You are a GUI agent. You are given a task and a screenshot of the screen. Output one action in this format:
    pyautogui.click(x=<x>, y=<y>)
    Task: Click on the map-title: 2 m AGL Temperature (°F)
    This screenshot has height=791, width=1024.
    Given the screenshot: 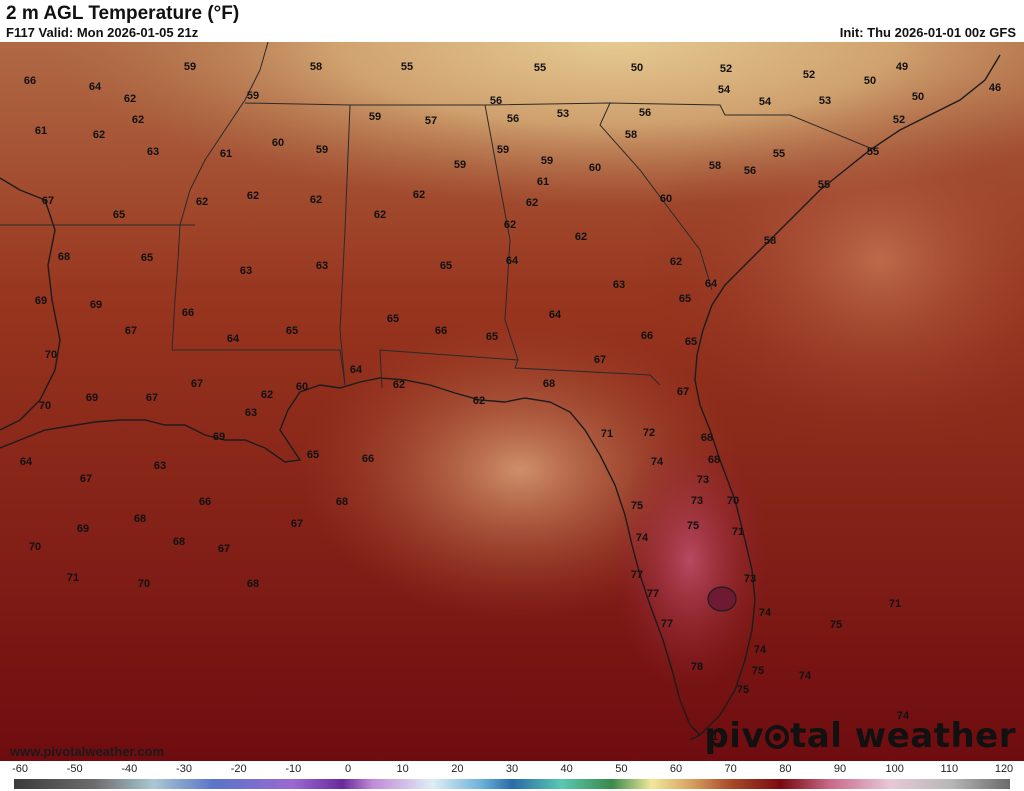 What is the action you would take?
    pyautogui.click(x=123, y=13)
    